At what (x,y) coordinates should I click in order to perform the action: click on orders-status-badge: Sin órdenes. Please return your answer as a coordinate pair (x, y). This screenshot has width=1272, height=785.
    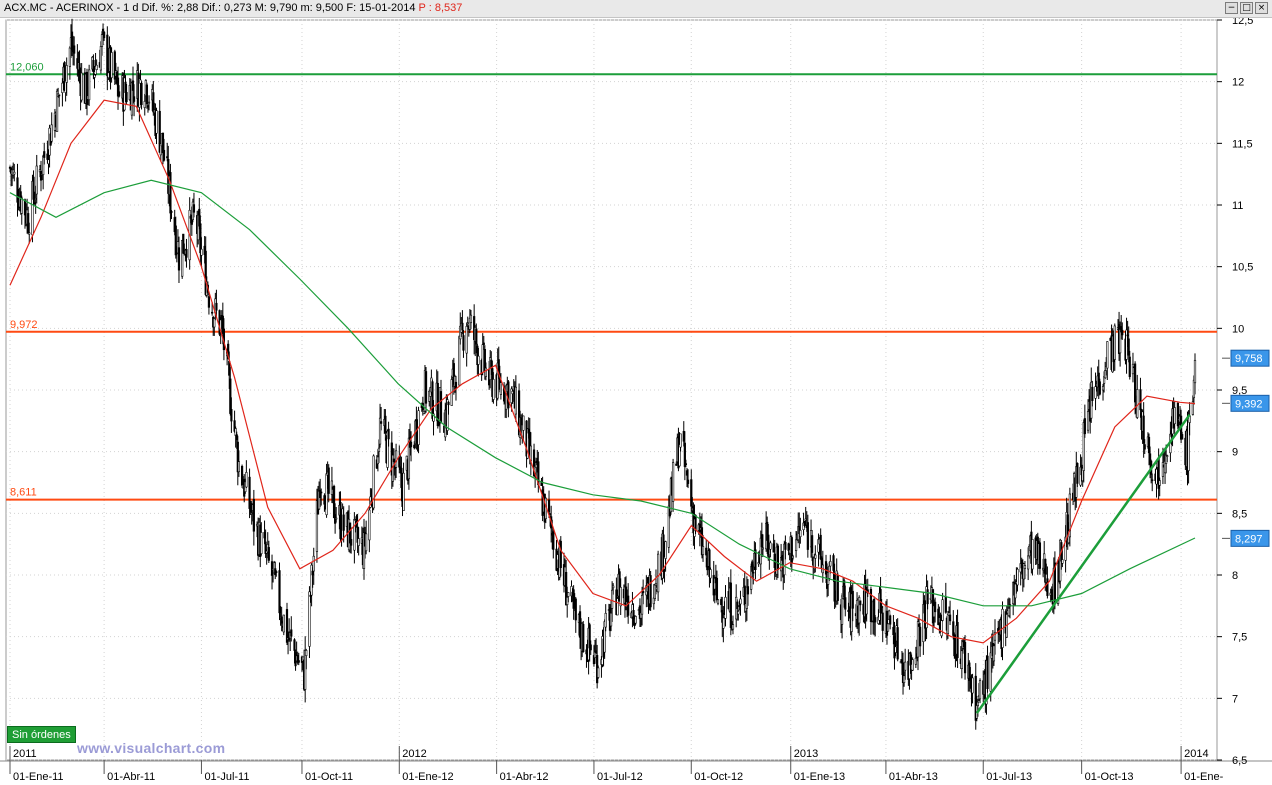
    Looking at the image, I should click on (41, 734).